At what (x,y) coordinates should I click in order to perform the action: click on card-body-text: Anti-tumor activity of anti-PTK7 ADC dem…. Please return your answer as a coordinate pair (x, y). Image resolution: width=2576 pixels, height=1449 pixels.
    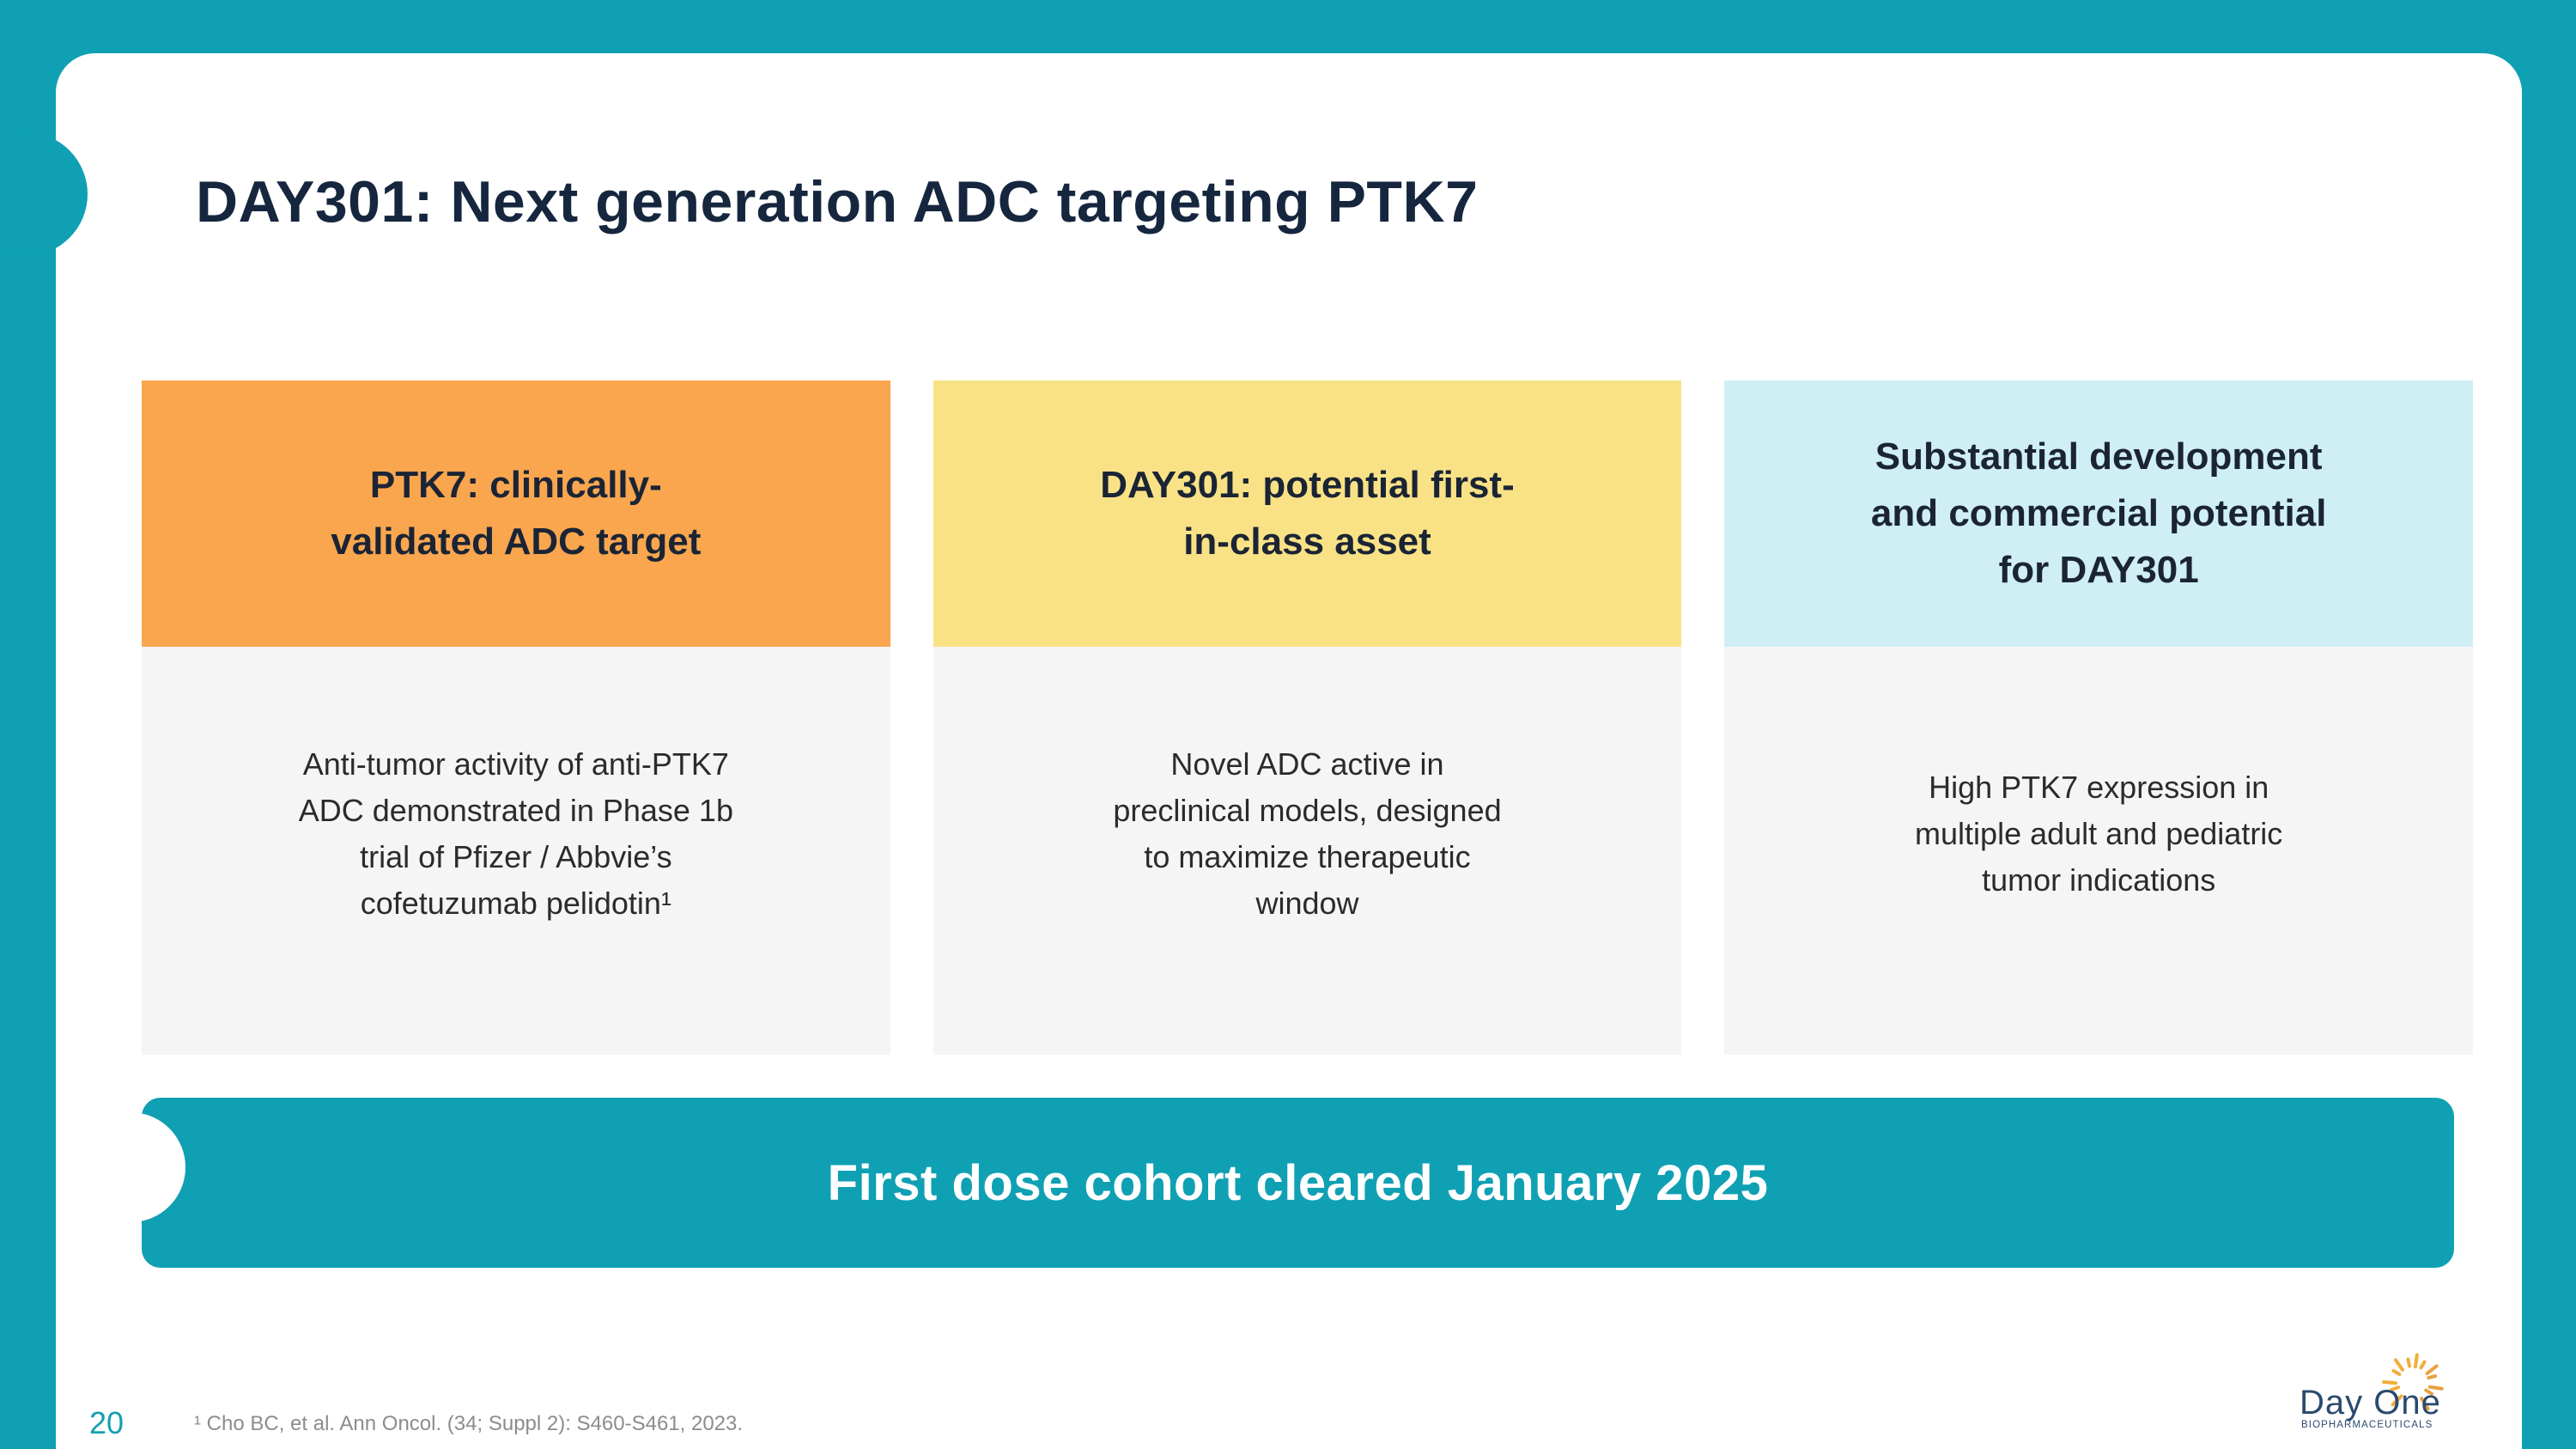
    Looking at the image, I should click on (516, 851).